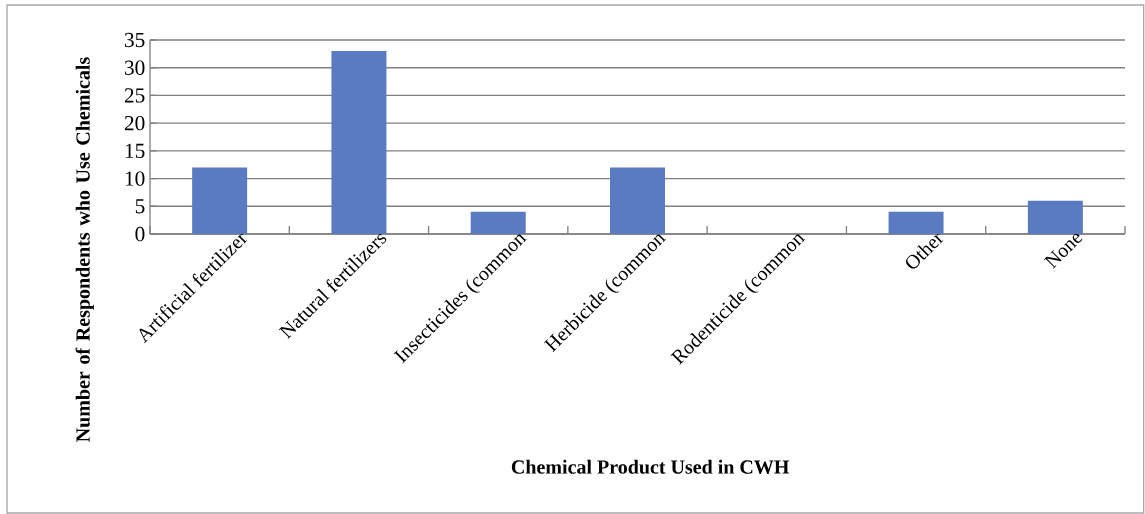 This screenshot has height=514, width=1145. What do you see at coordinates (134, 40) in the screenshot?
I see `y-tick-label: 35` at bounding box center [134, 40].